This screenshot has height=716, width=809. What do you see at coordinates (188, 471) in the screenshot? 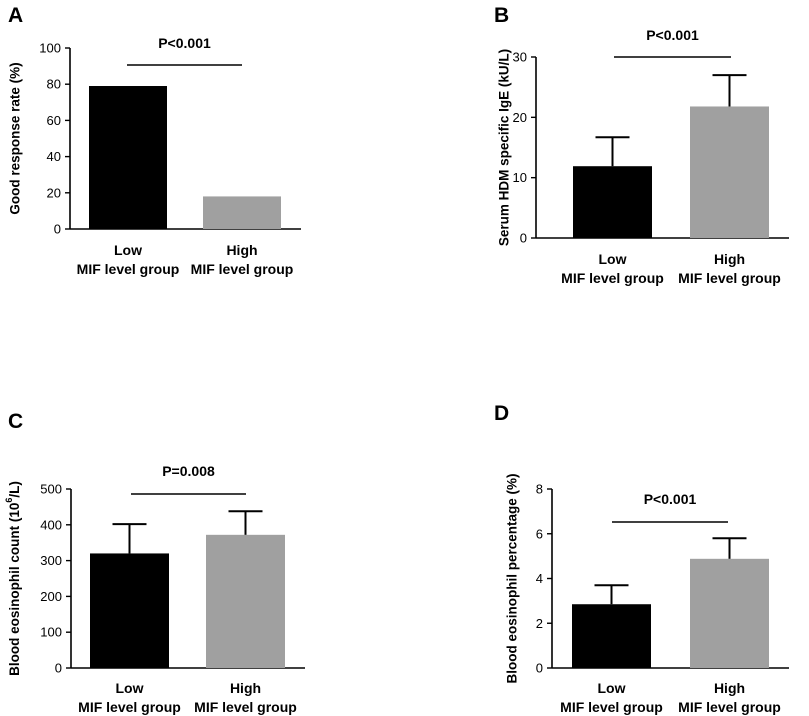
I see `p-value-label: P=0.008` at bounding box center [188, 471].